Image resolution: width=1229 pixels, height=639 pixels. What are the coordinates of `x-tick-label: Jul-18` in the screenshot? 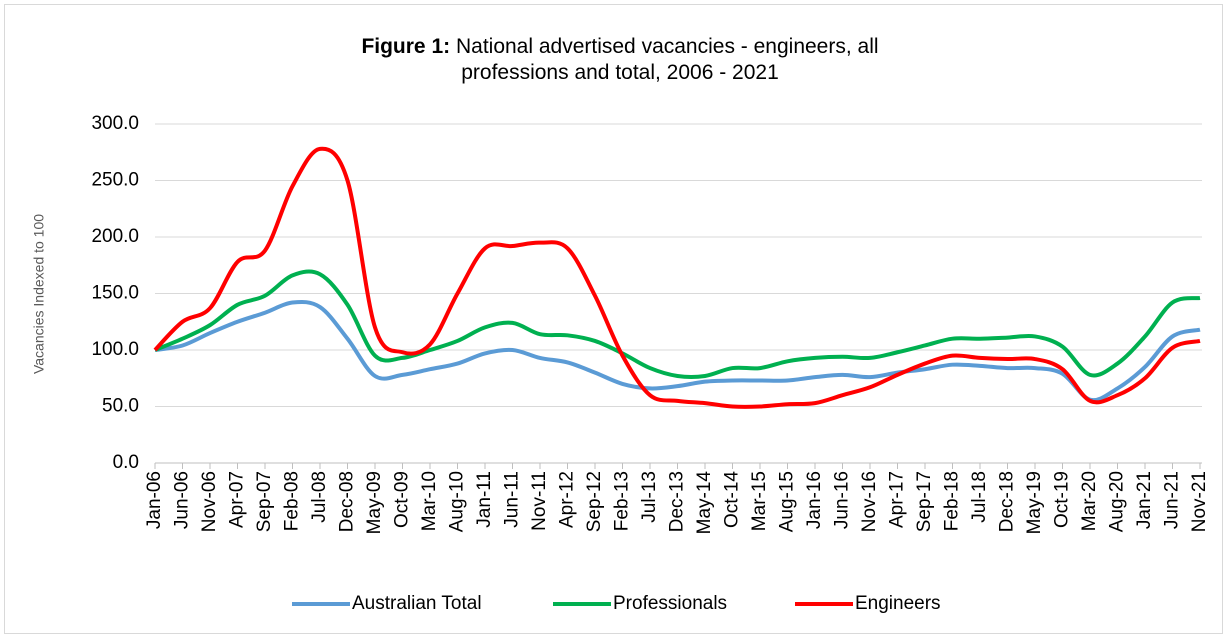 It's located at (979, 497).